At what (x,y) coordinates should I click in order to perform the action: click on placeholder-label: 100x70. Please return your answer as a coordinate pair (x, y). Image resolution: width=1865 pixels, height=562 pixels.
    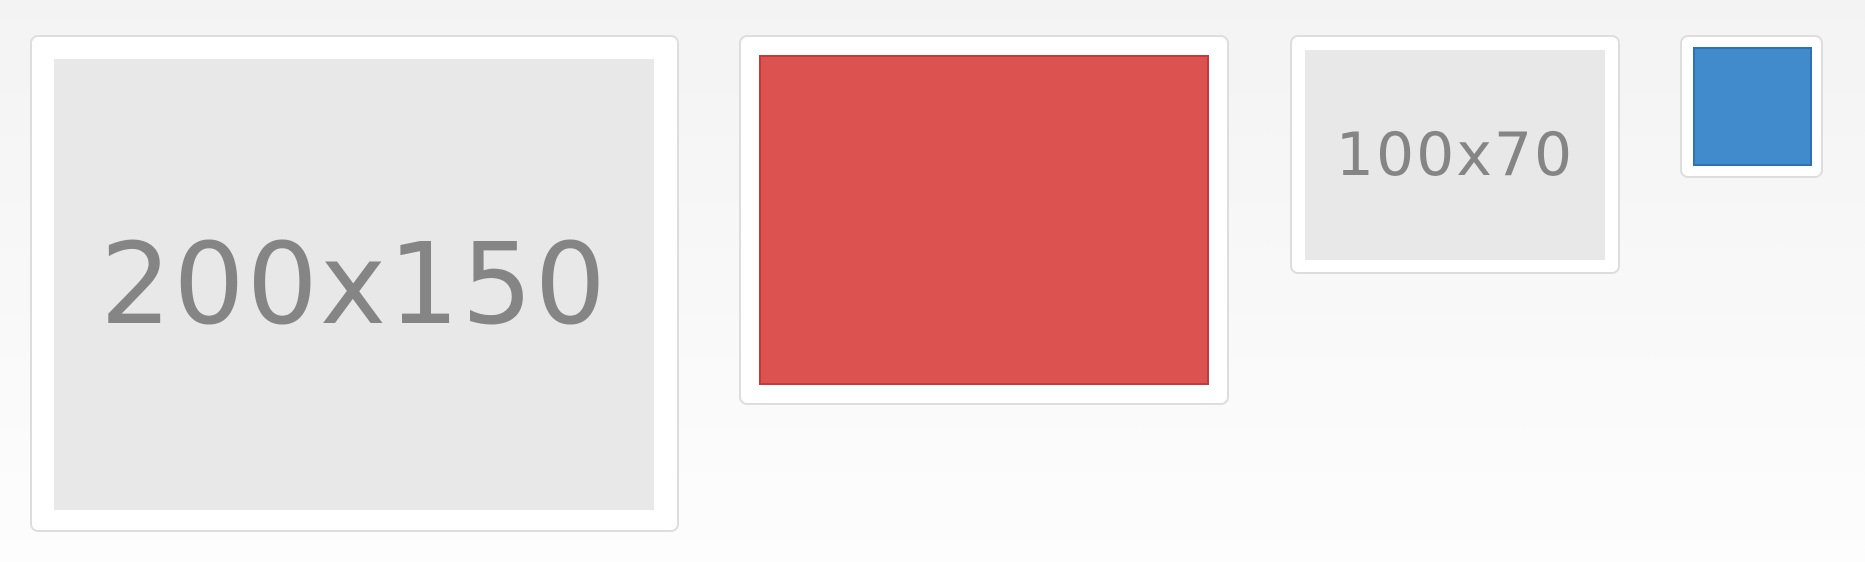
    Looking at the image, I should click on (1455, 155).